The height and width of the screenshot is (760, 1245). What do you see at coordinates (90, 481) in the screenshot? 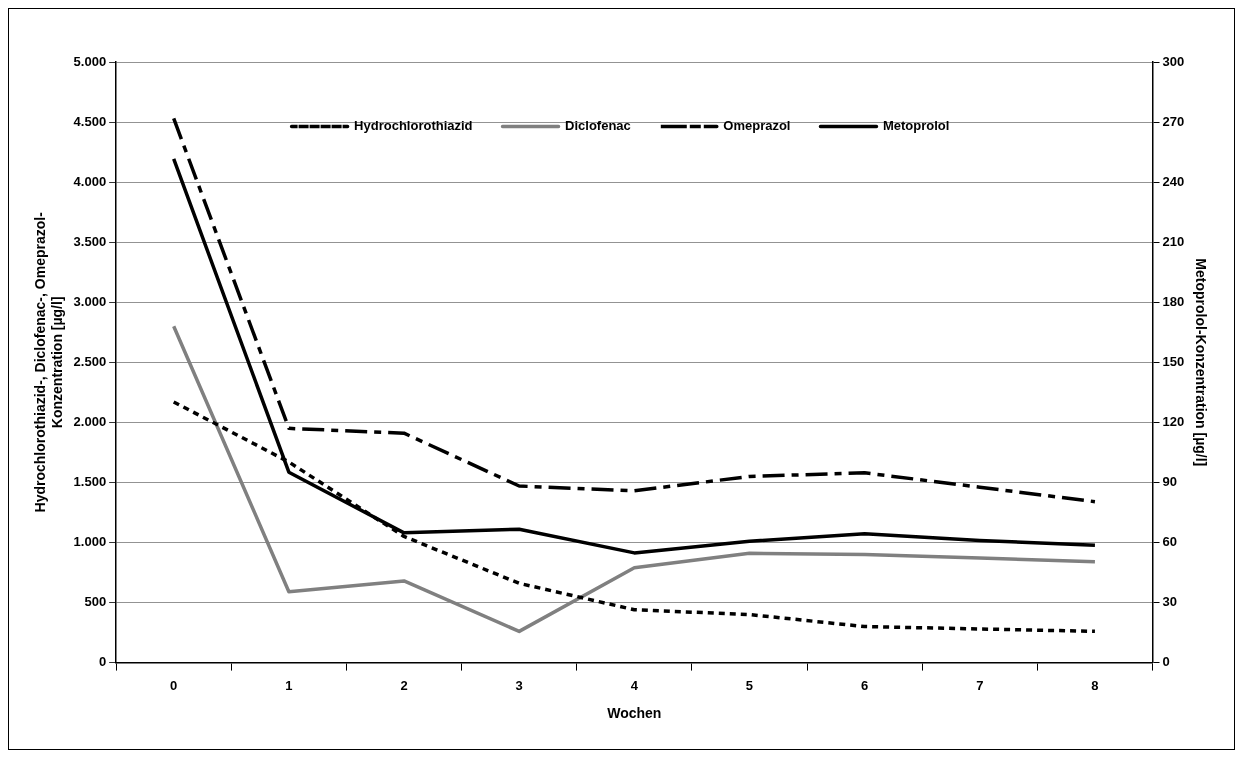
I see `y-tick-label: 1.500` at bounding box center [90, 481].